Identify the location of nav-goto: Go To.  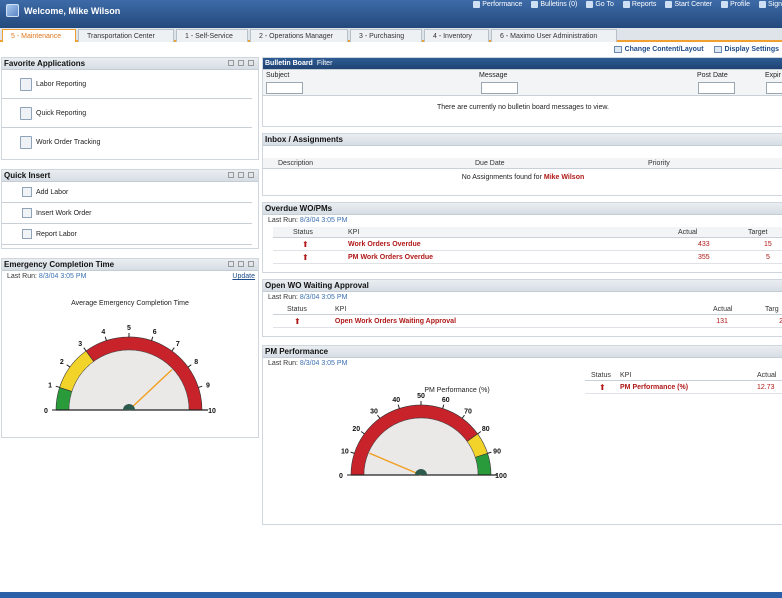
(600, 4).